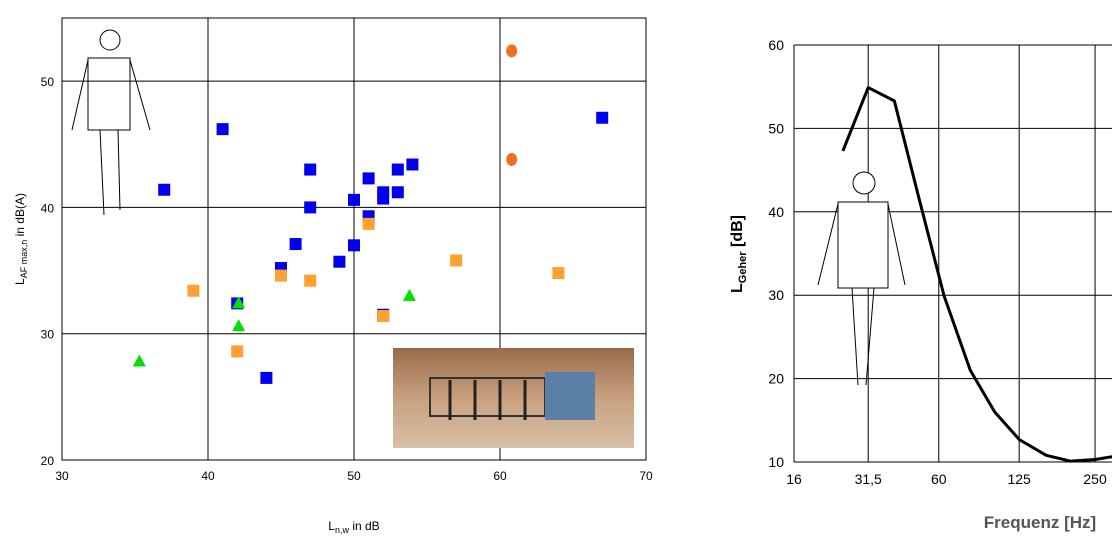 Image resolution: width=1112 pixels, height=538 pixels. I want to click on y-tick-label: 60, so click(776, 45).